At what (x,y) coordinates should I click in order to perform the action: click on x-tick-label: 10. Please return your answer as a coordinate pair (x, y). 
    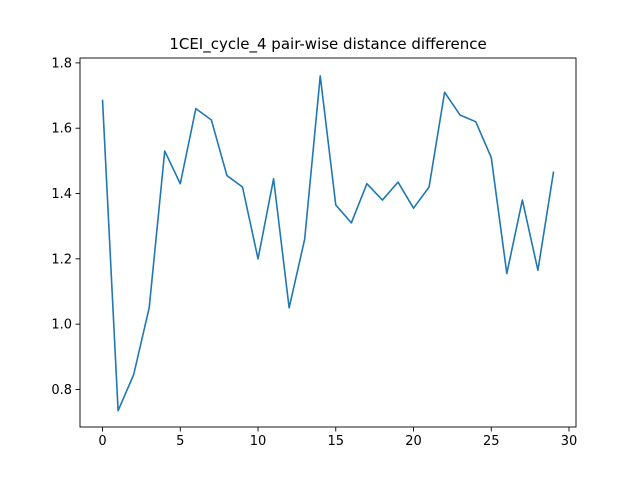
    Looking at the image, I should click on (258, 441).